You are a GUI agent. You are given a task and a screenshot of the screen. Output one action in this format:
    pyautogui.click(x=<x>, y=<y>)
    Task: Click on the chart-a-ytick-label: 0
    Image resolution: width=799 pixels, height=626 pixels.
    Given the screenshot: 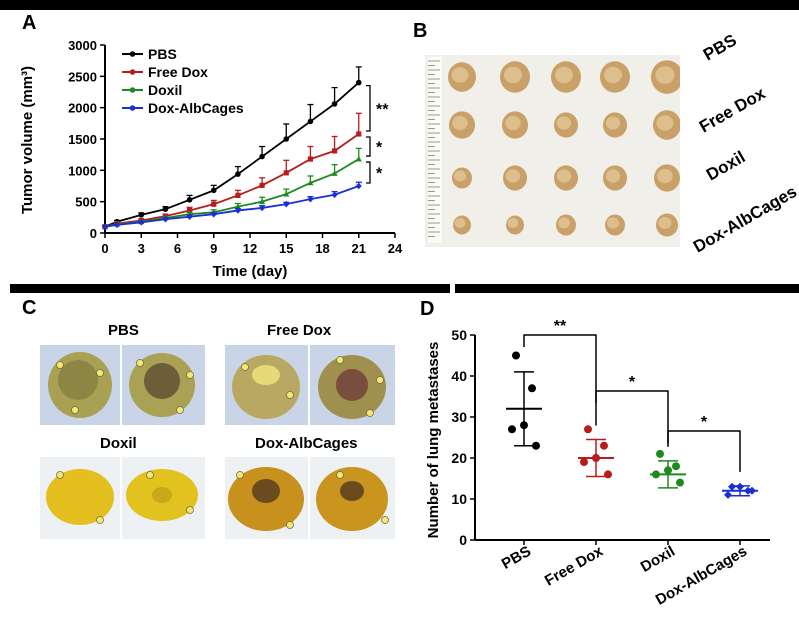 What is the action you would take?
    pyautogui.click(x=93, y=233)
    